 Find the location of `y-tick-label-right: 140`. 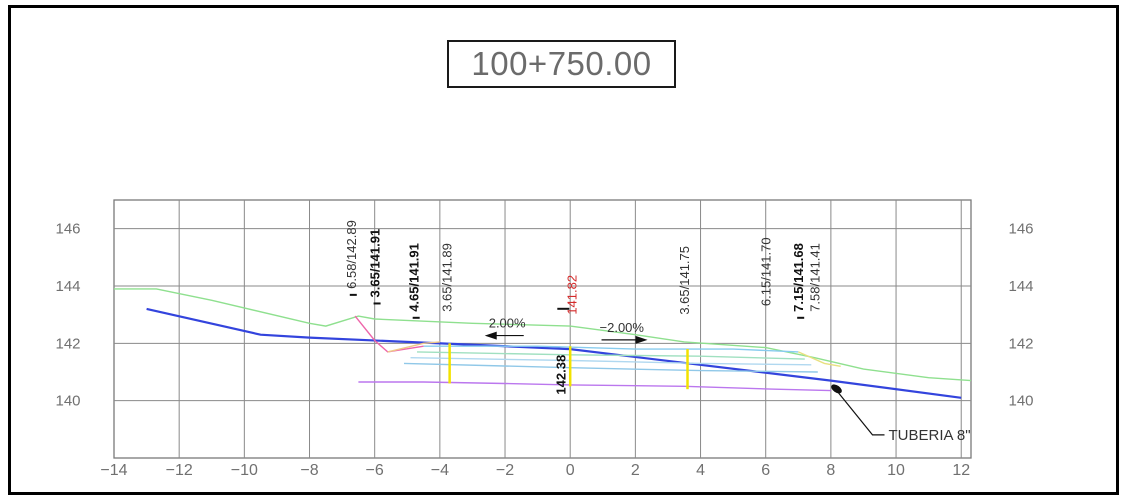

y-tick-label-right: 140 is located at coordinates (1020, 401).